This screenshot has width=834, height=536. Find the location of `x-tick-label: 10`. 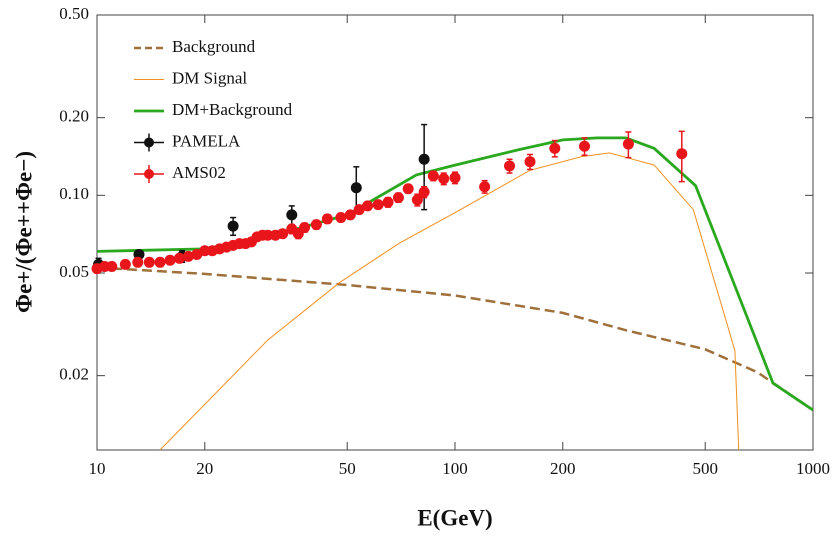

x-tick-label: 10 is located at coordinates (97, 468).